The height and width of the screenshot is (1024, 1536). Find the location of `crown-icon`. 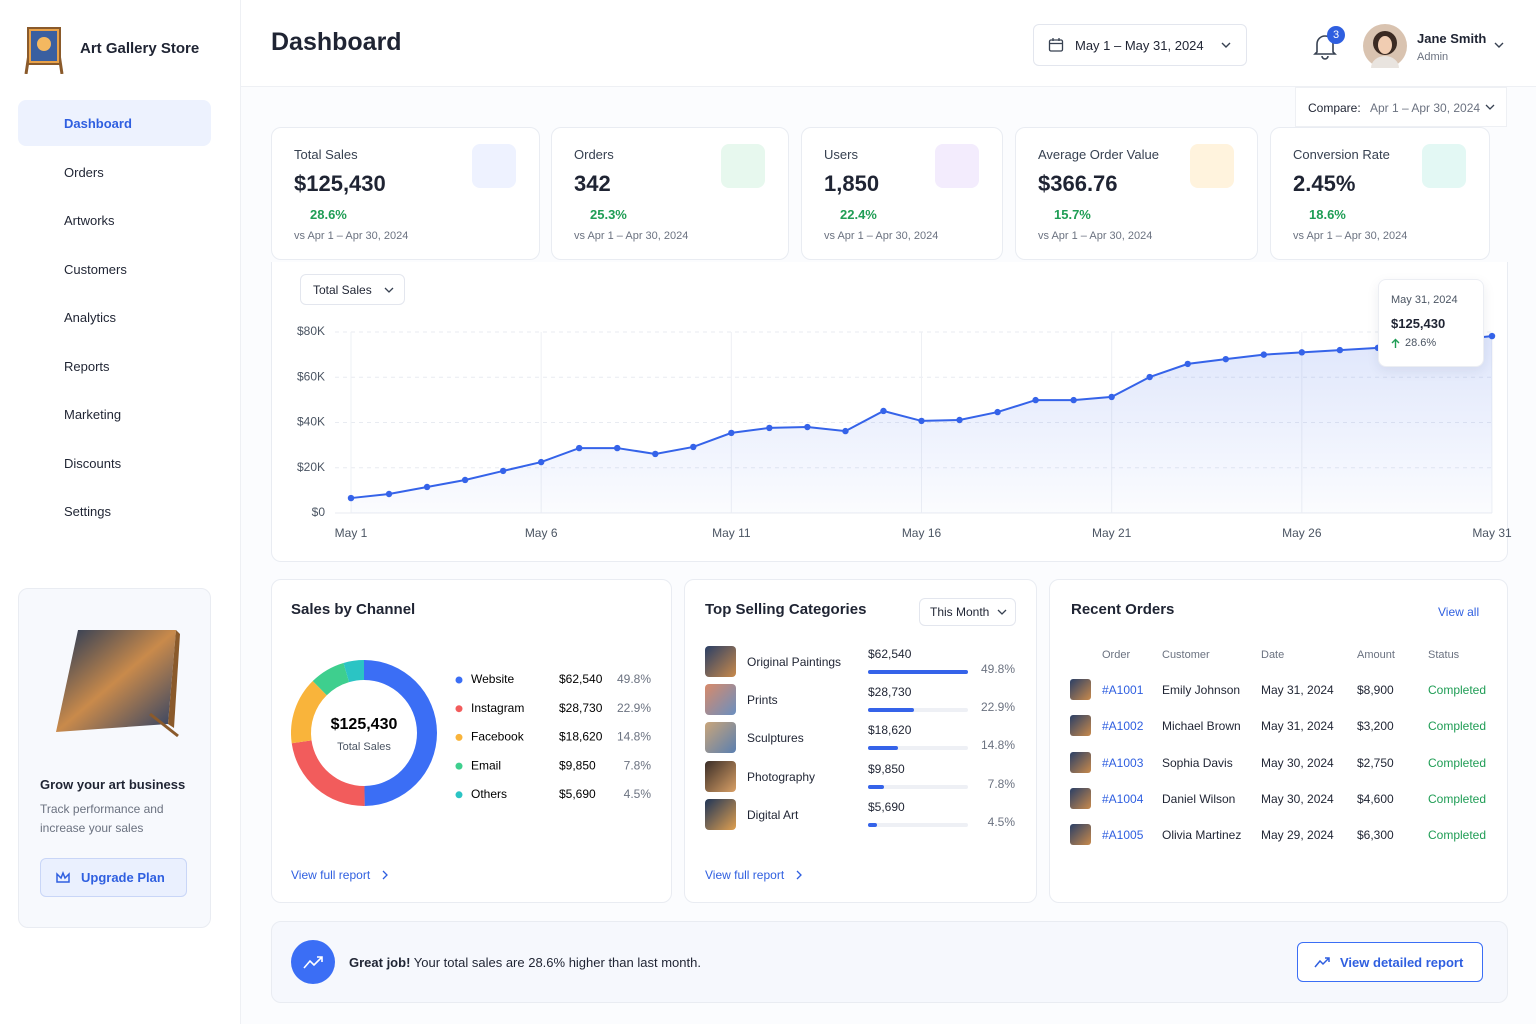

crown-icon is located at coordinates (63, 876).